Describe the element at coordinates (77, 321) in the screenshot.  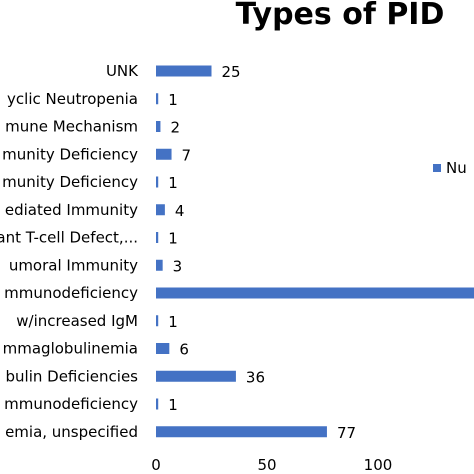
I see `category-label: w/increased IgM` at that location.